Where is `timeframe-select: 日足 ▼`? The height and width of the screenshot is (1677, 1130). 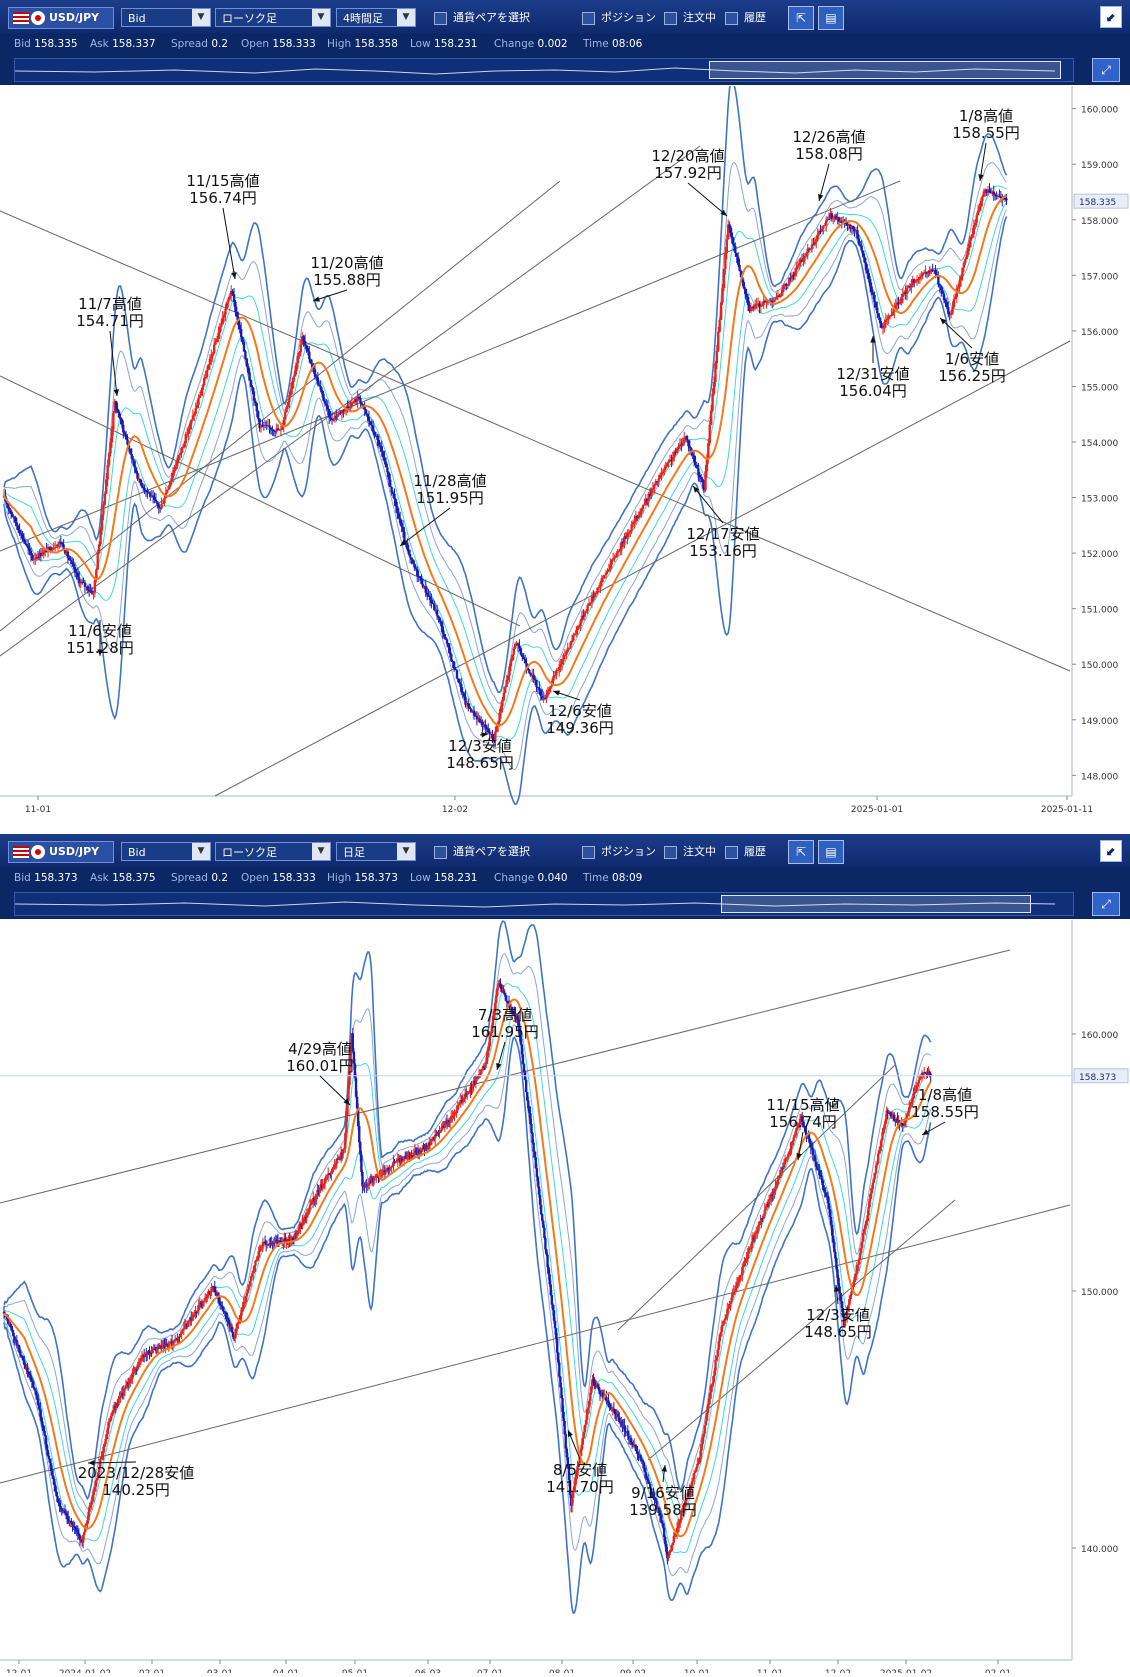 timeframe-select: 日足 ▼ is located at coordinates (376, 851).